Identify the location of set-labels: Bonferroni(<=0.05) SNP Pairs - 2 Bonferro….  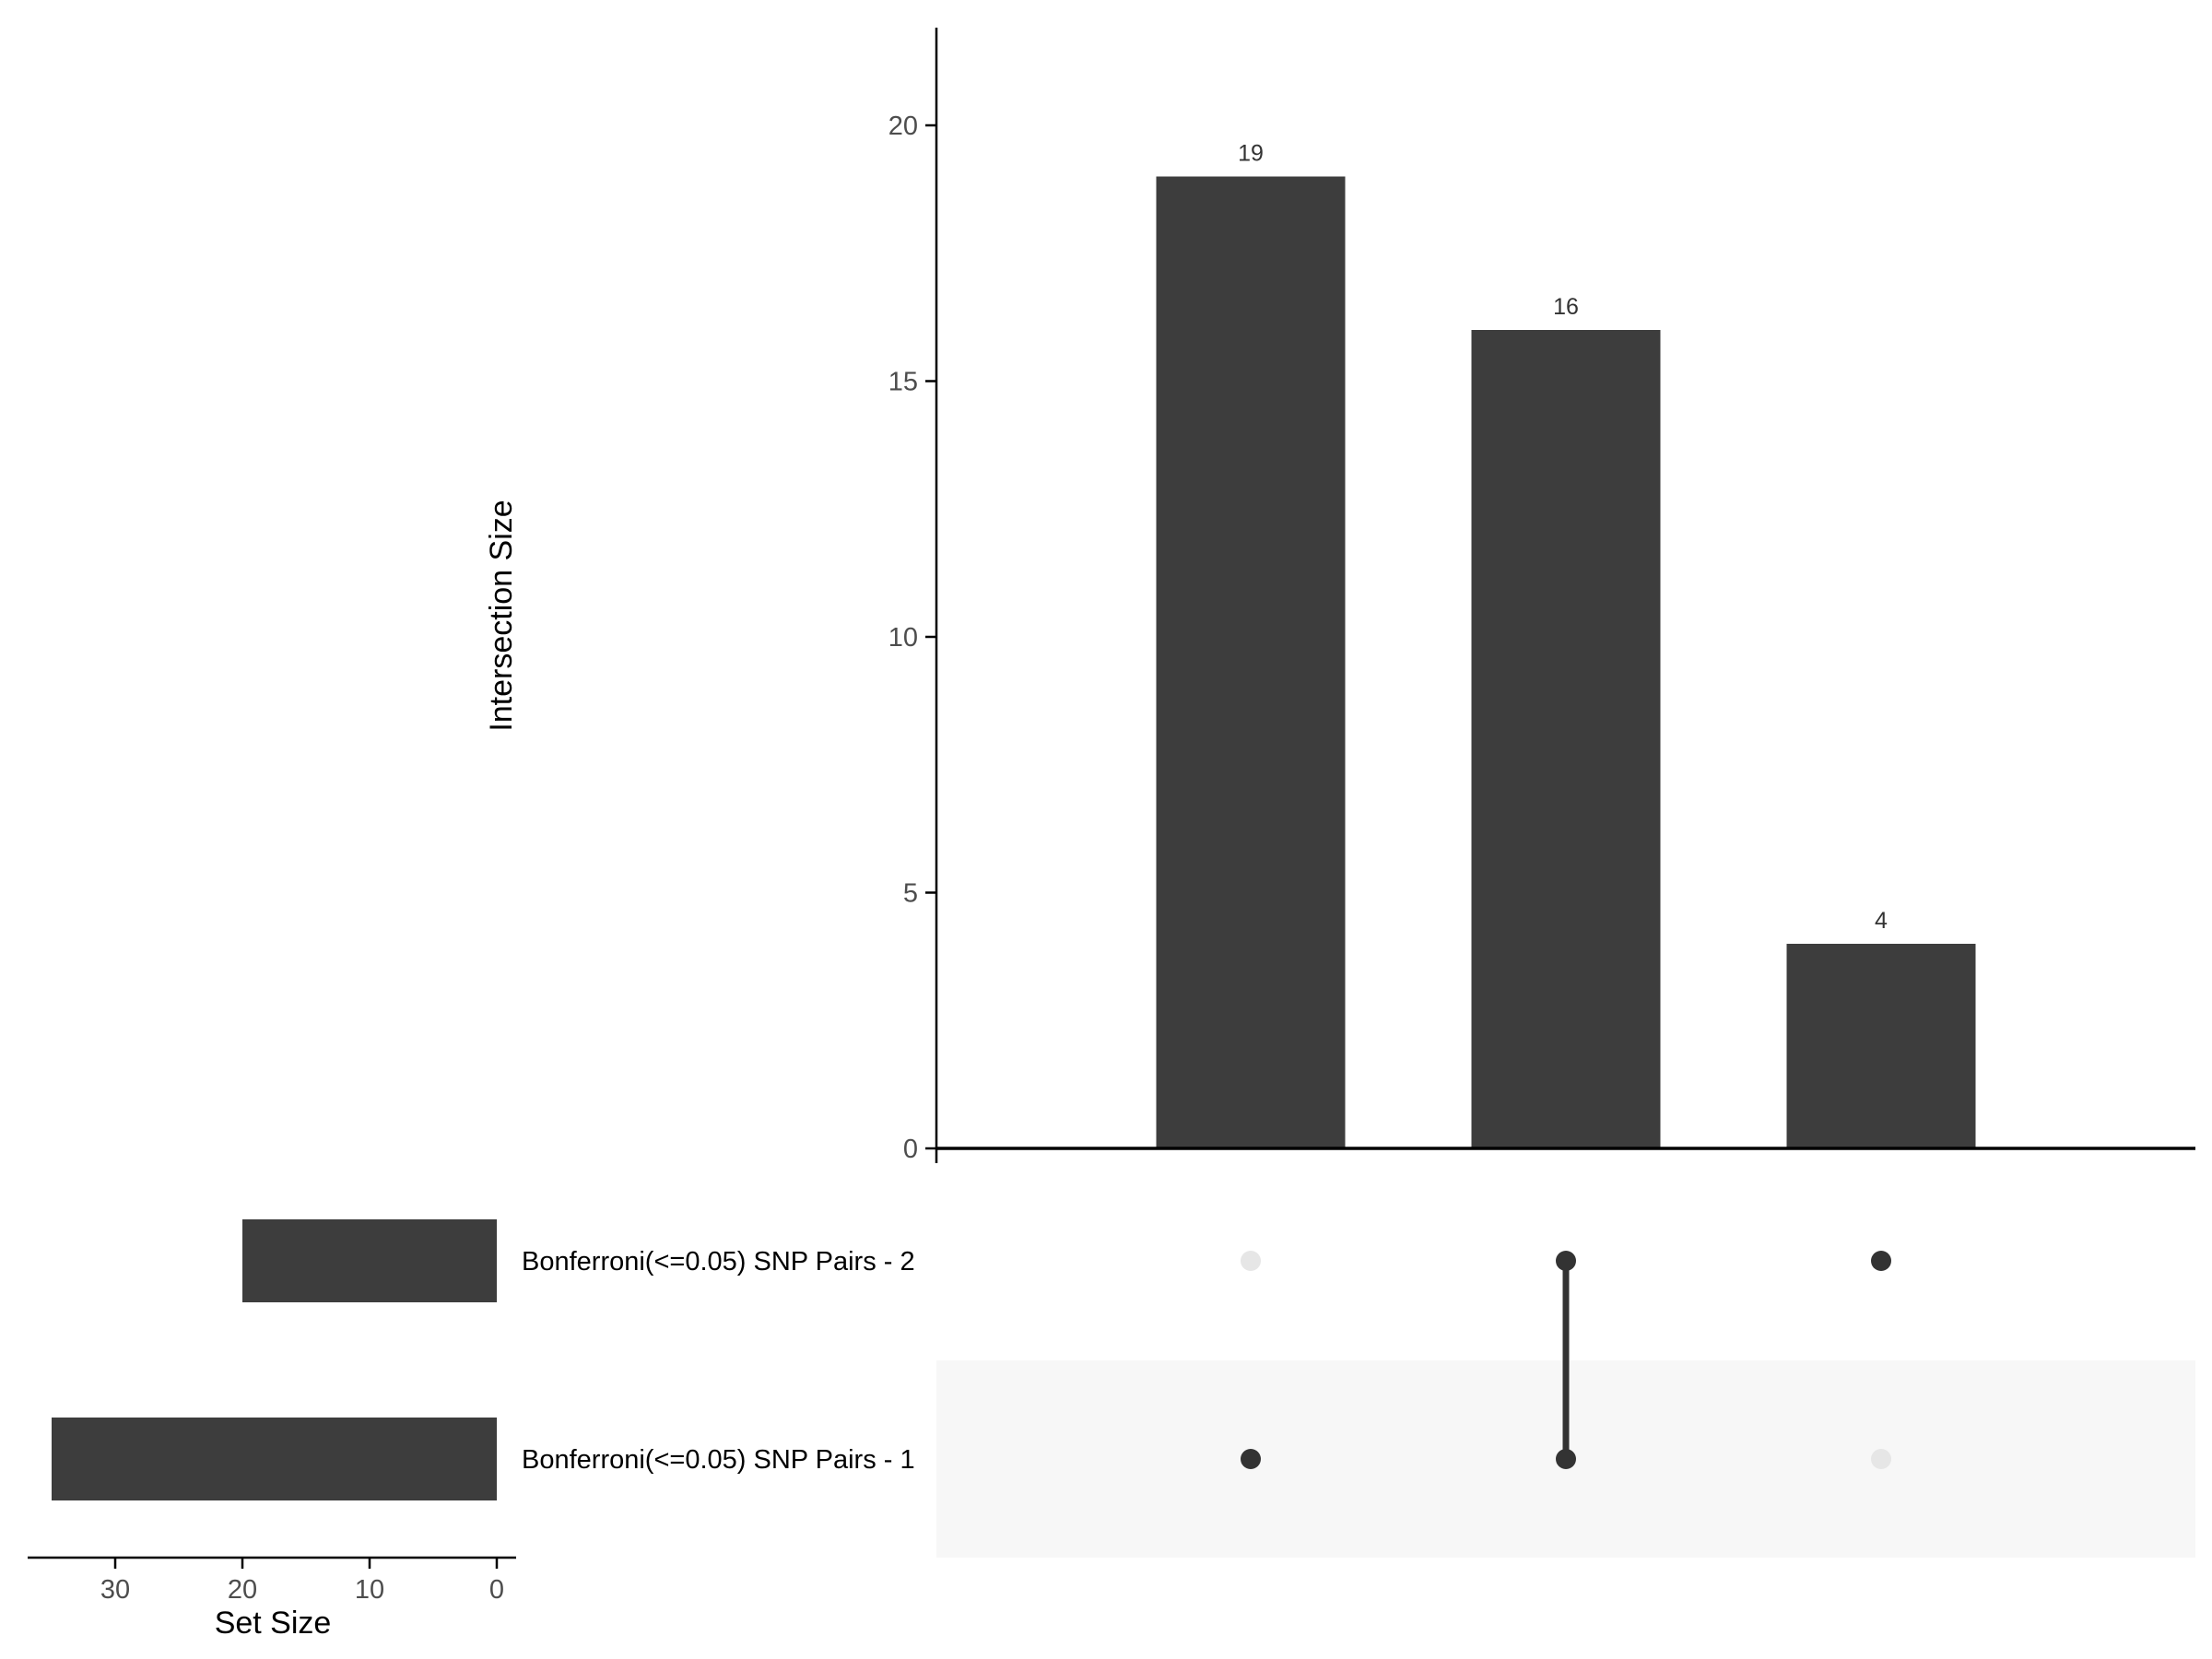
(718, 1361).